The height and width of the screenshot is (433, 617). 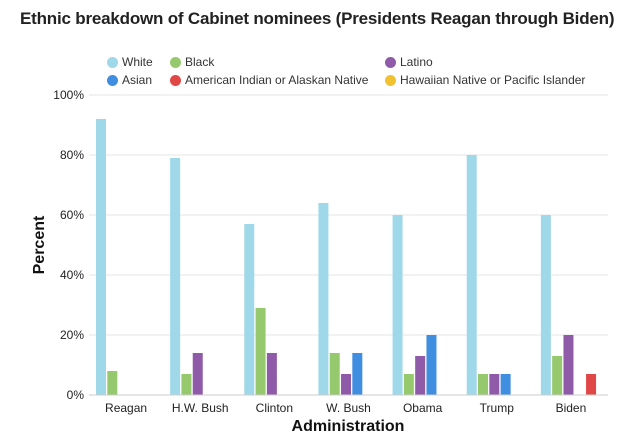 I want to click on y-tick-label: 20%, so click(x=72, y=335).